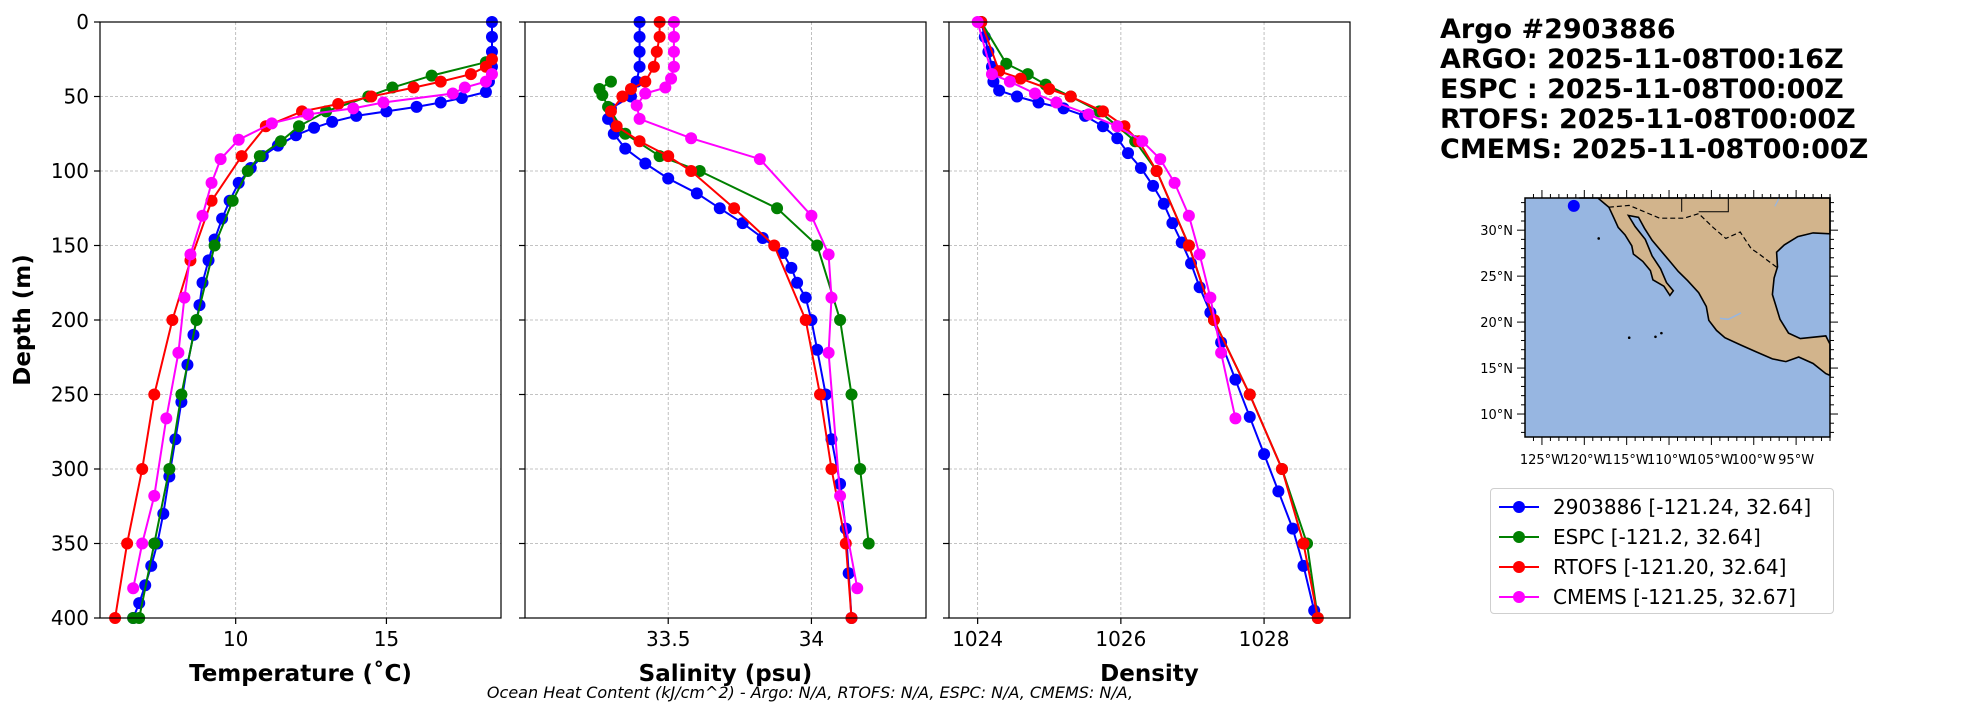  I want to click on series-argo, so click(1148, 316).